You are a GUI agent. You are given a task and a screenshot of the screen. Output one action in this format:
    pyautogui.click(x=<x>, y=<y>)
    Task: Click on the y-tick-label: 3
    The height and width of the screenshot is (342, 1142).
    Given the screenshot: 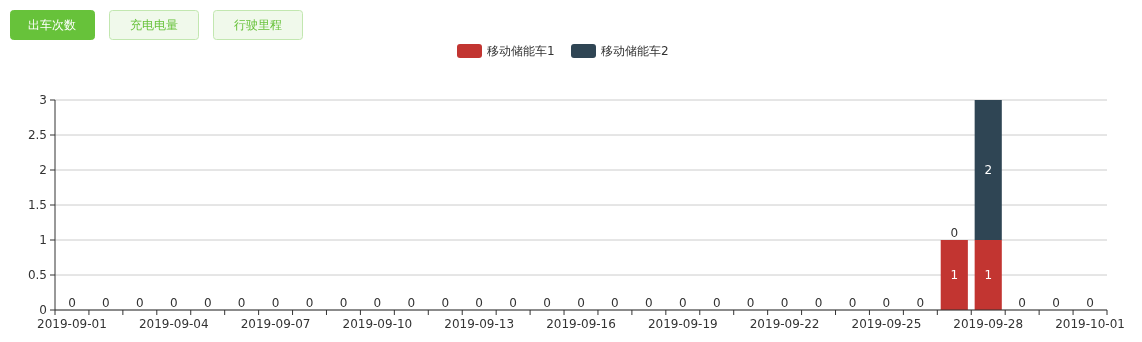 What is the action you would take?
    pyautogui.click(x=43, y=100)
    